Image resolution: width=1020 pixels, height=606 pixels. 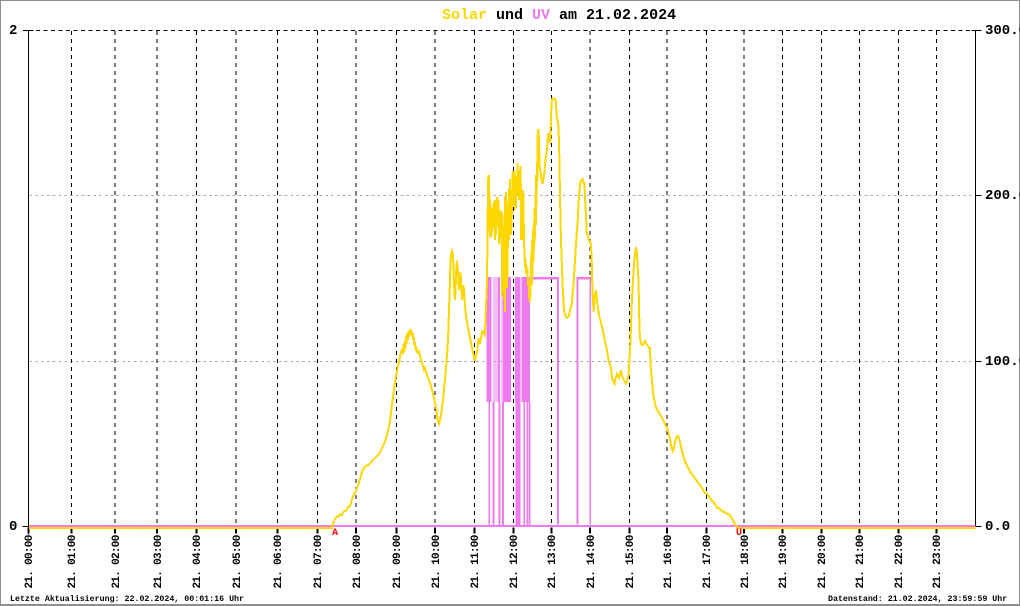 What do you see at coordinates (398, 561) in the screenshot?
I see `svg-text: 21. 09:00` at bounding box center [398, 561].